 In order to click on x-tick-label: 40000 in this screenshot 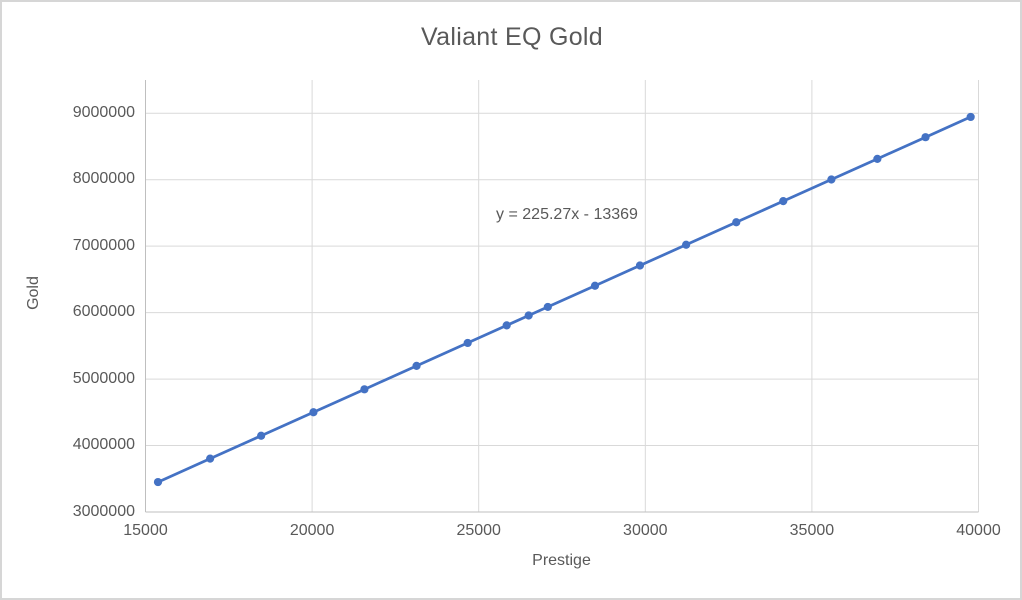, I will do `click(978, 530)`.